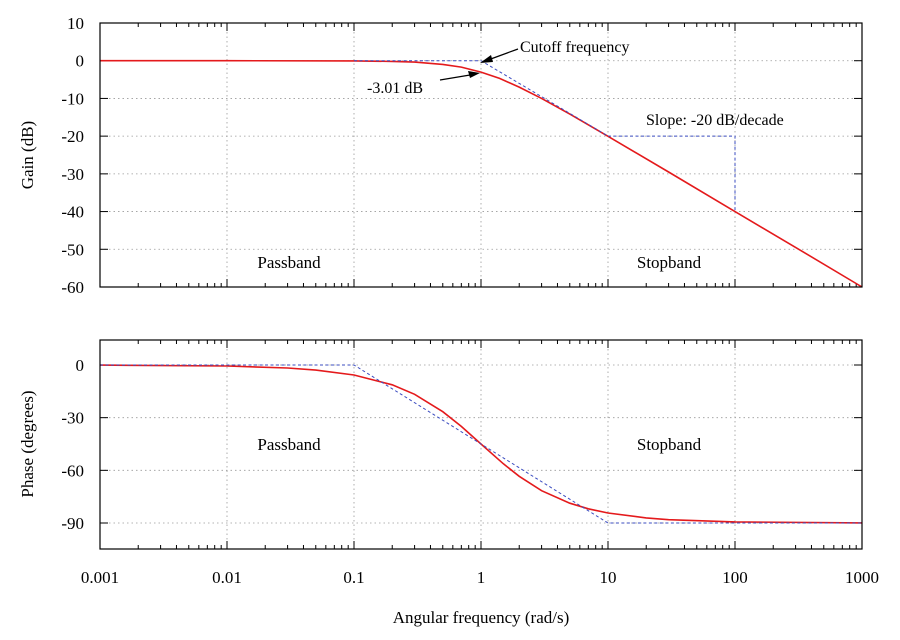 The height and width of the screenshot is (640, 900). I want to click on phase-y-tick-label: -30, so click(72, 418).